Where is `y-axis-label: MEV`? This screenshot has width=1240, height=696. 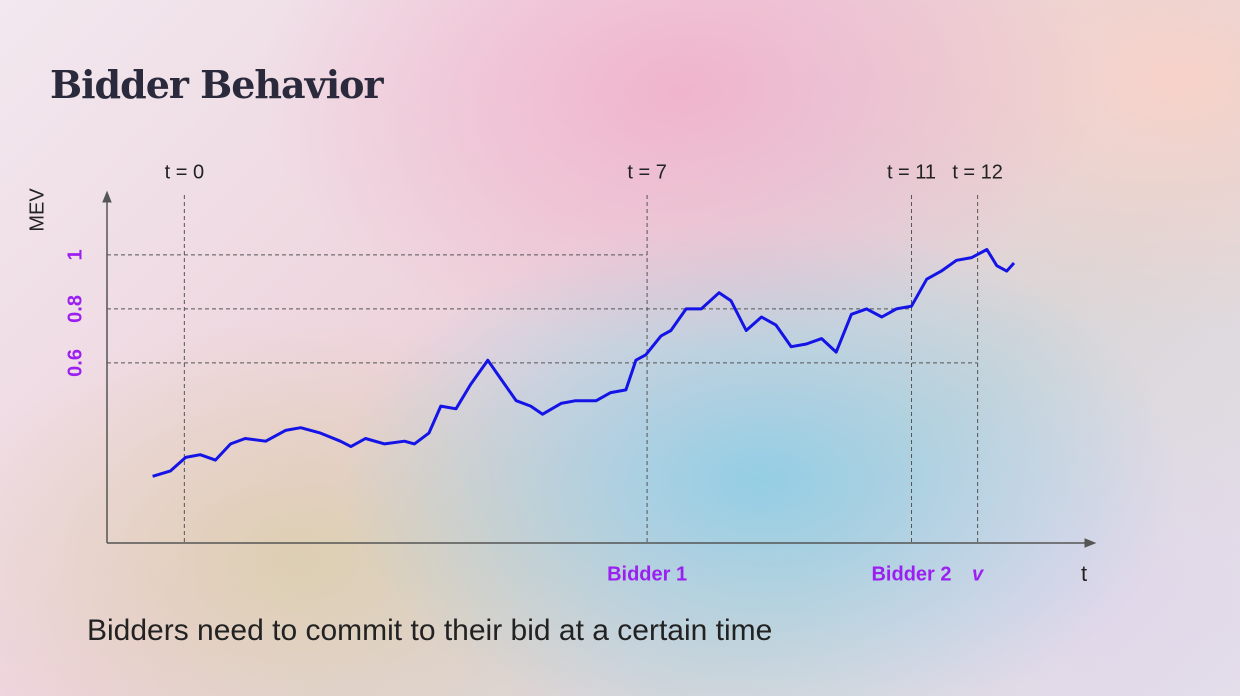 y-axis-label: MEV is located at coordinates (37, 210).